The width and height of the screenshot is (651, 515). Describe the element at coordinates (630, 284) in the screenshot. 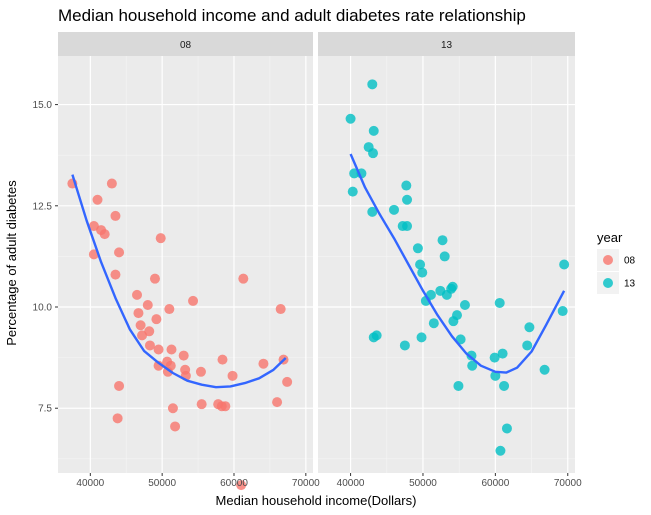

I see `legend-label-13: 13` at that location.